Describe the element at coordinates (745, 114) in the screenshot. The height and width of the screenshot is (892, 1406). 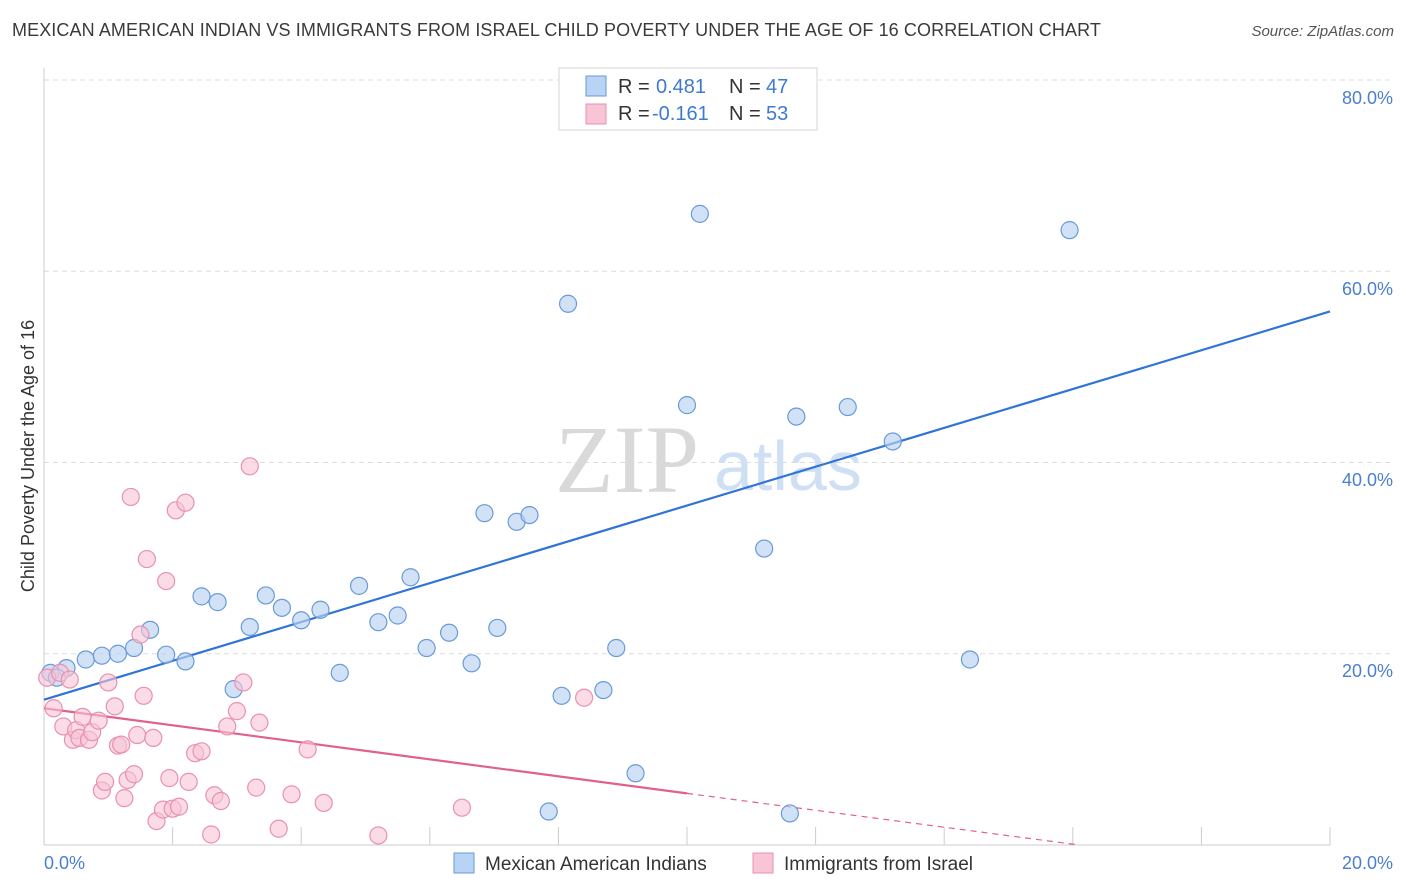
I see `legend-n-label-2: N =` at that location.